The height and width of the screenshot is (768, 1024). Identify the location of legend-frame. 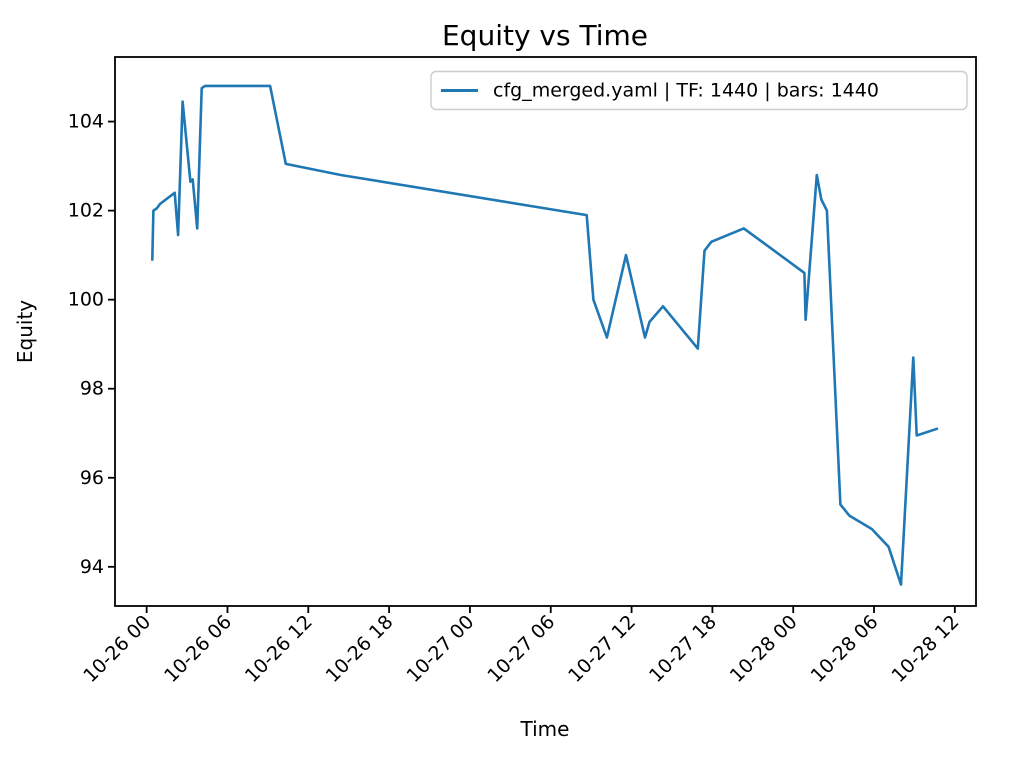
(699, 90).